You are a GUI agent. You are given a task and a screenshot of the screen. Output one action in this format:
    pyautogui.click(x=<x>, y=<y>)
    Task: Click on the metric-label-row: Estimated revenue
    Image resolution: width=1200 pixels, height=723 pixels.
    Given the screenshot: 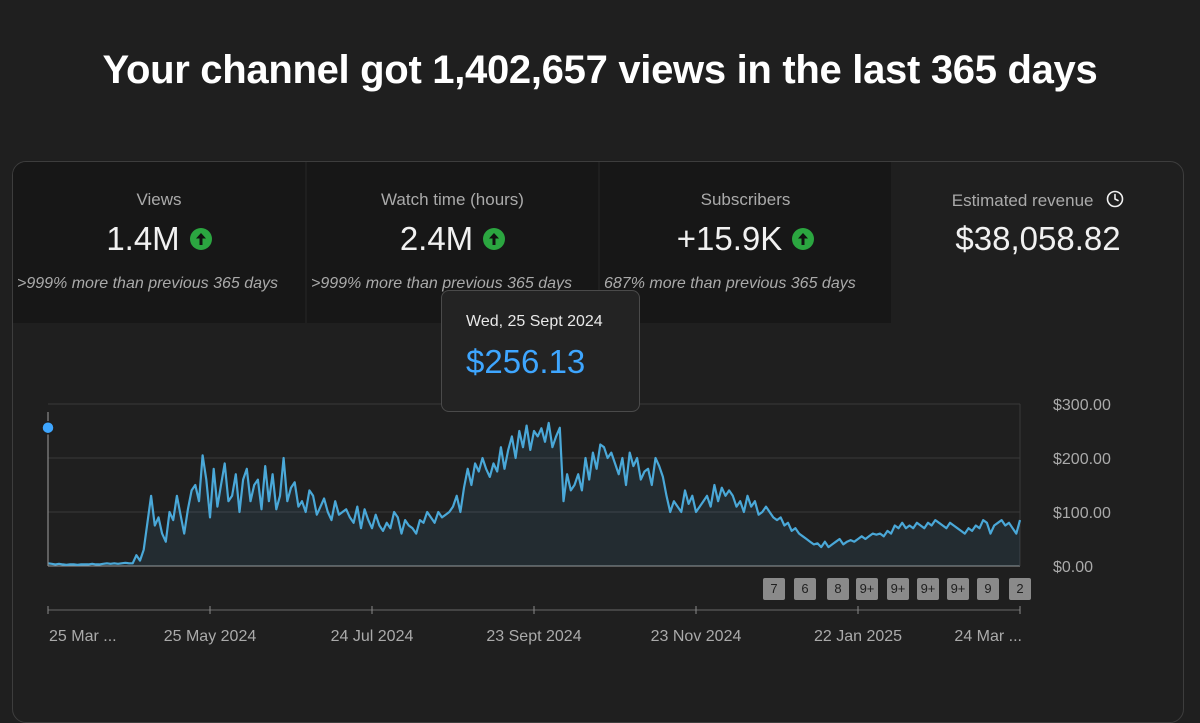 What is the action you would take?
    pyautogui.click(x=1038, y=201)
    